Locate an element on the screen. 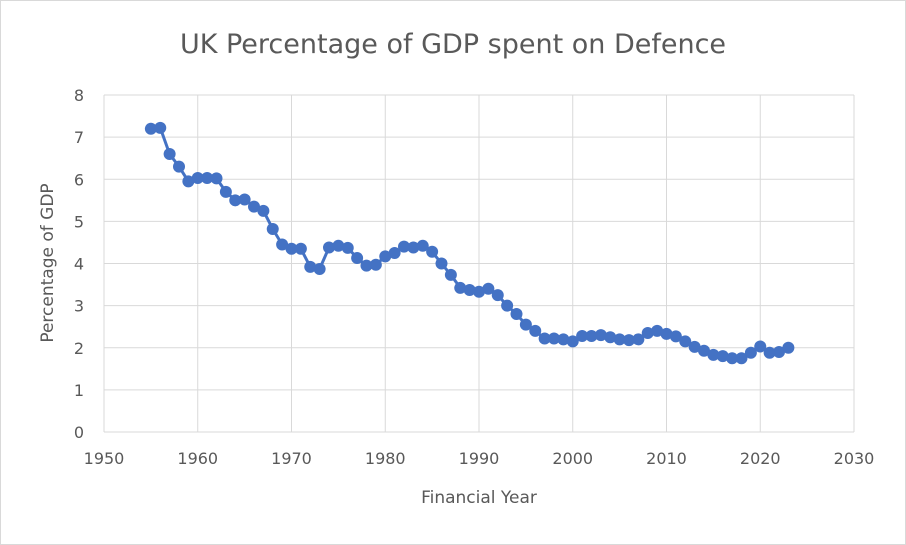 Image resolution: width=906 pixels, height=545 pixels. y-tick-label: 5 is located at coordinates (79, 221).